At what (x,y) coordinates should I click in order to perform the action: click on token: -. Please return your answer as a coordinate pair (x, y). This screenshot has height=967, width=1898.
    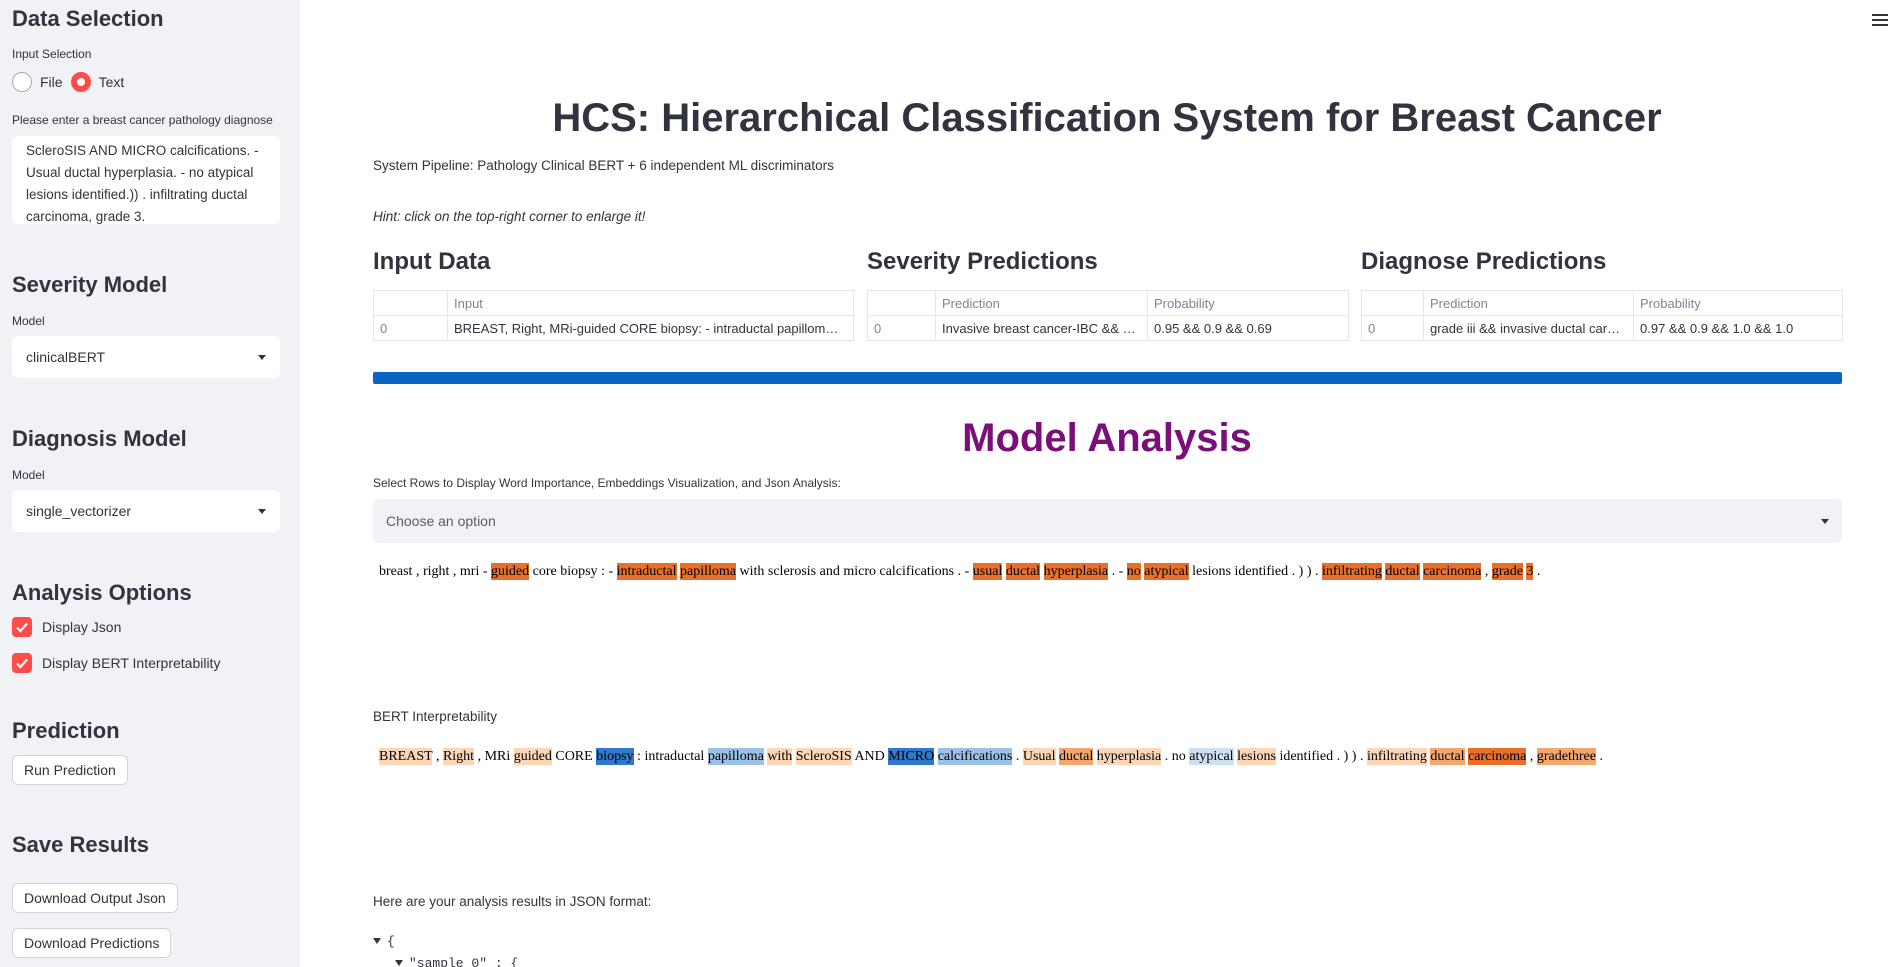
    Looking at the image, I should click on (1121, 571).